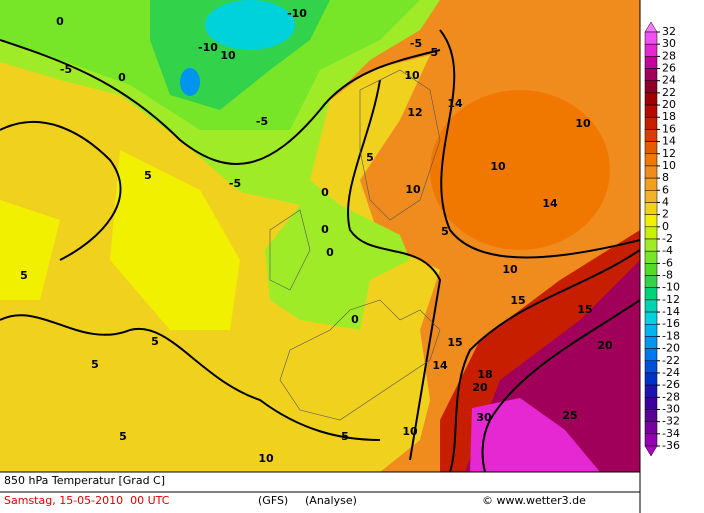  I want to click on legend-label: -12, so click(671, 299).